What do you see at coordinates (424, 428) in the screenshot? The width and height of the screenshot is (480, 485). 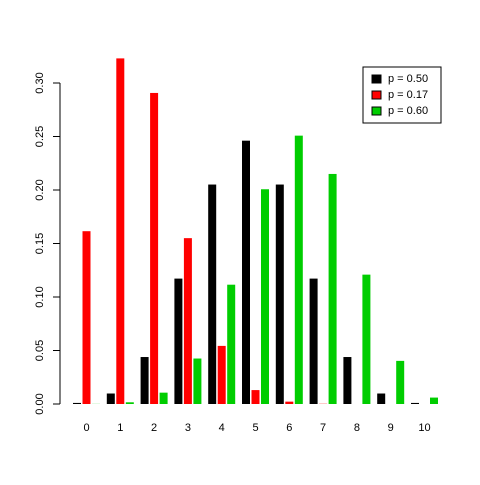 I see `x-tick-label: 10` at bounding box center [424, 428].